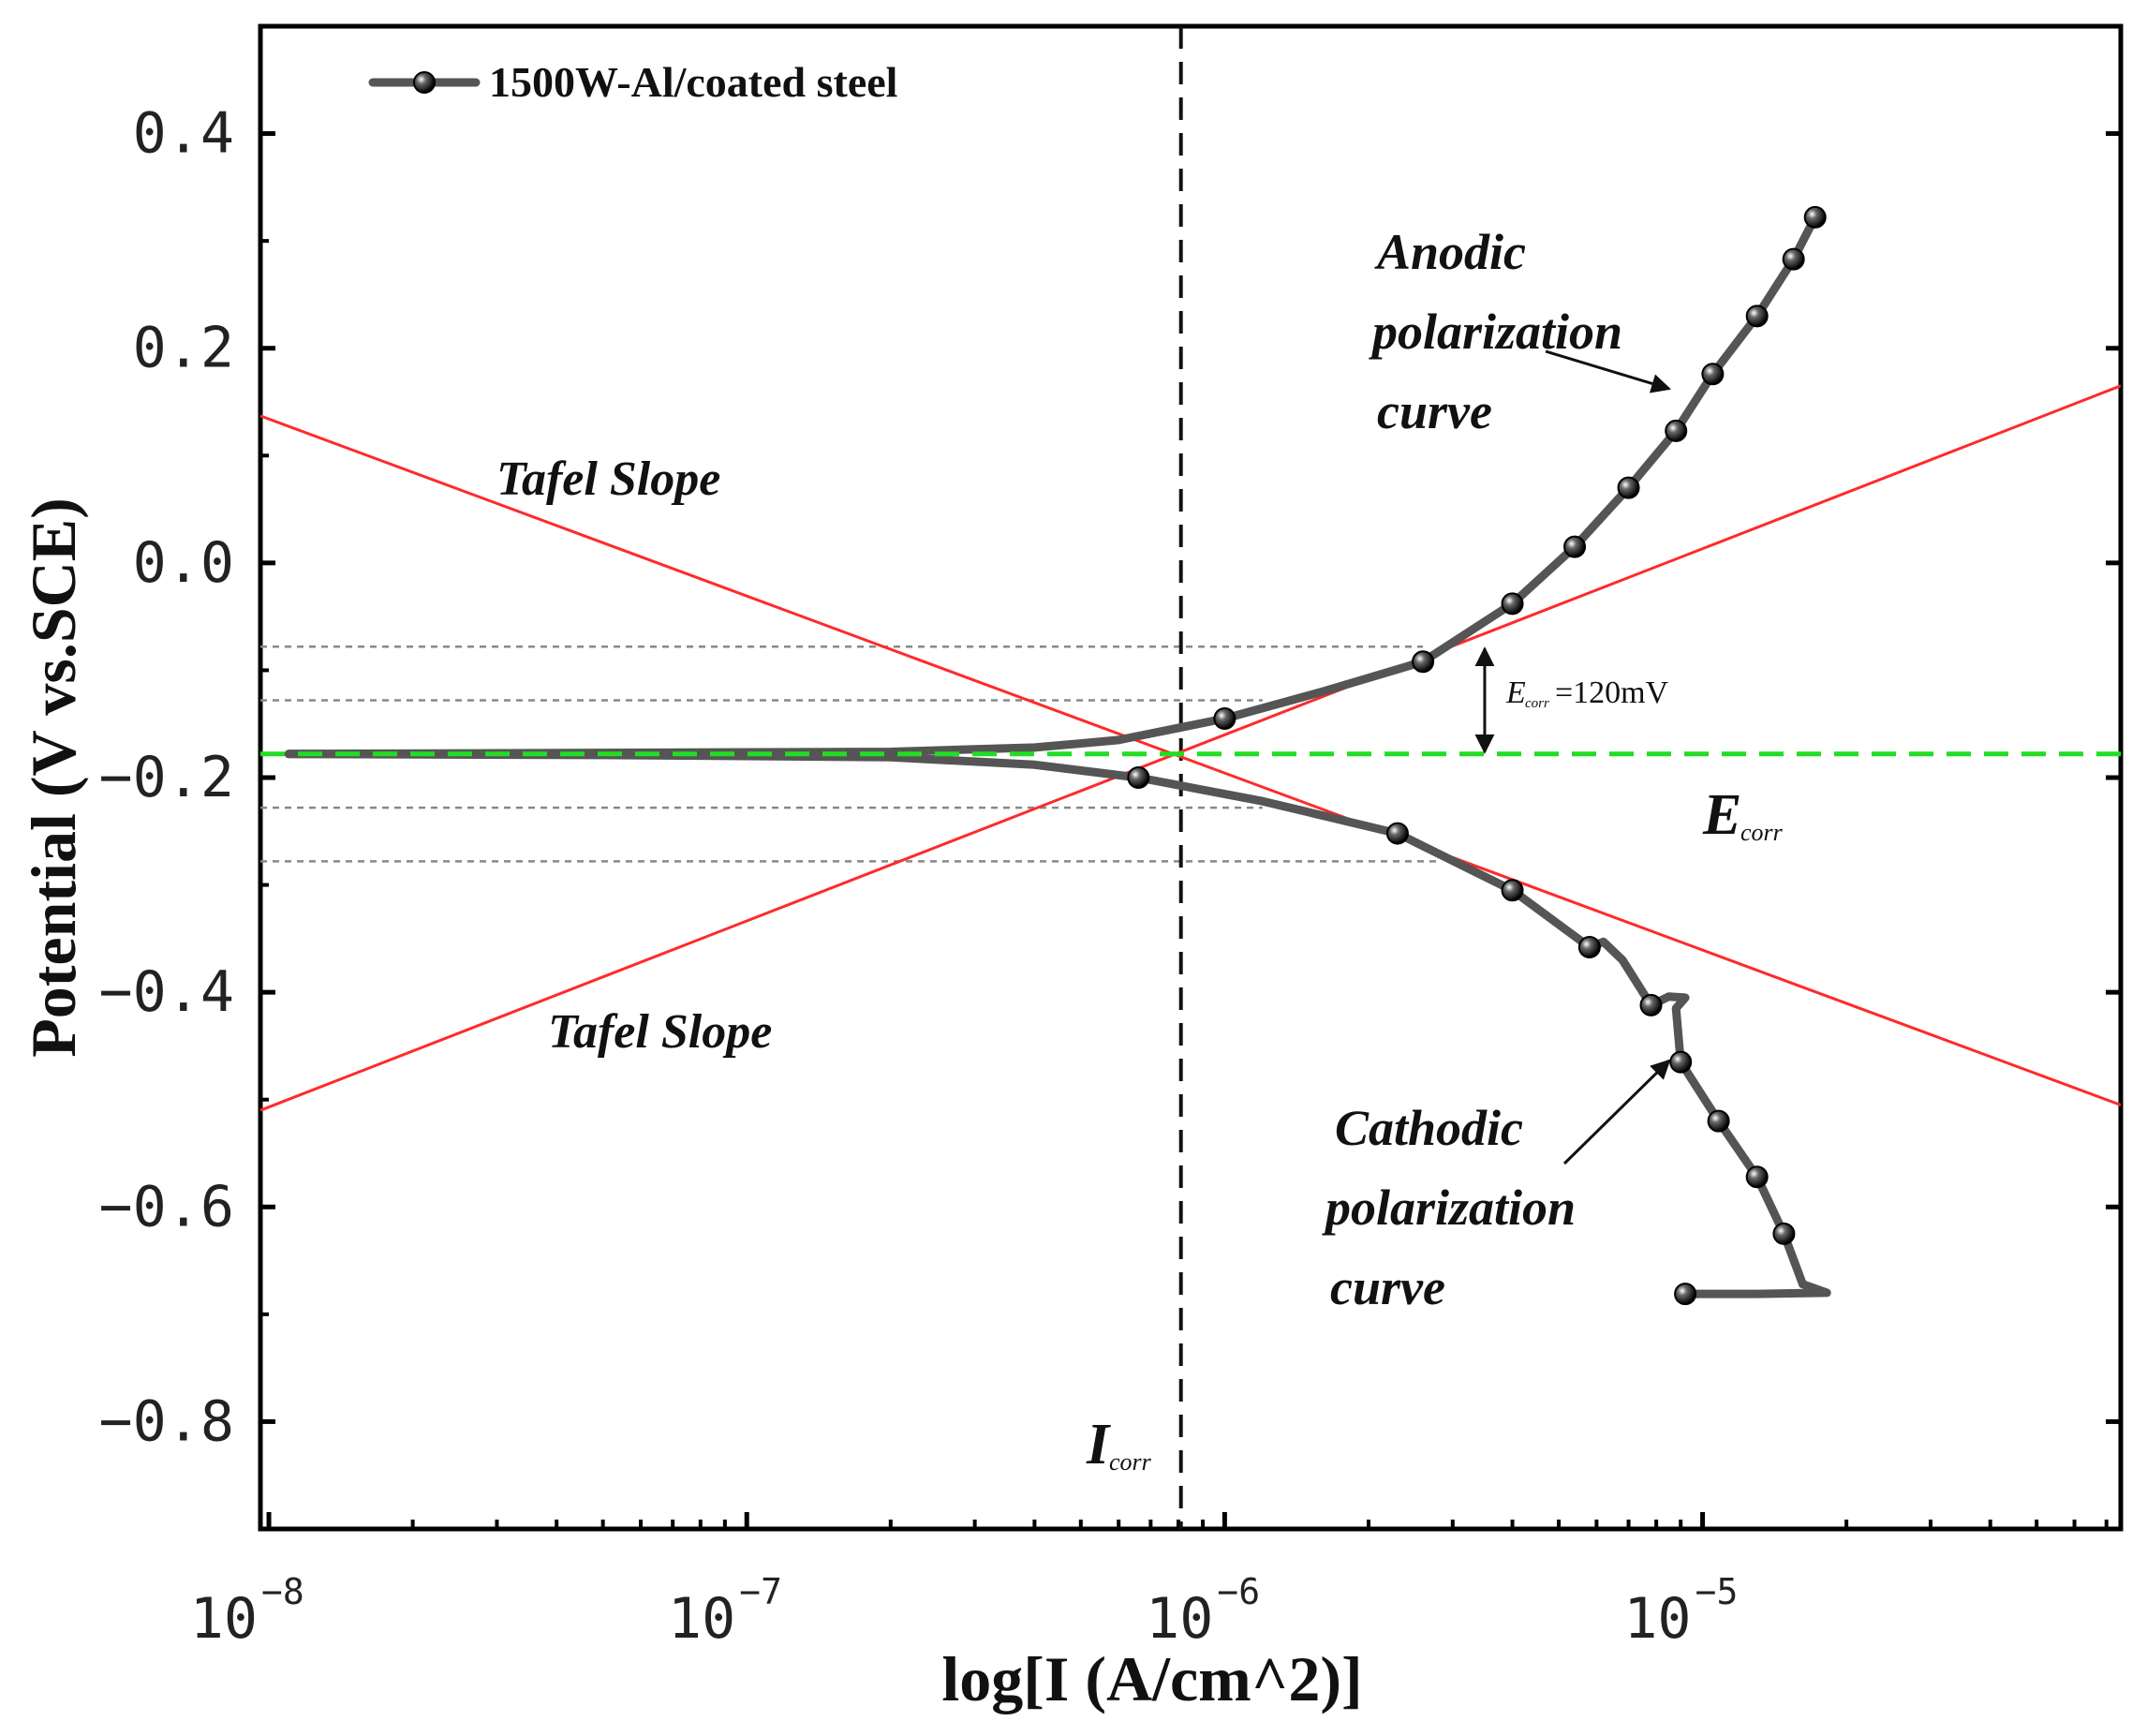  I want to click on anodic-label-line3: curve, so click(1434, 411).